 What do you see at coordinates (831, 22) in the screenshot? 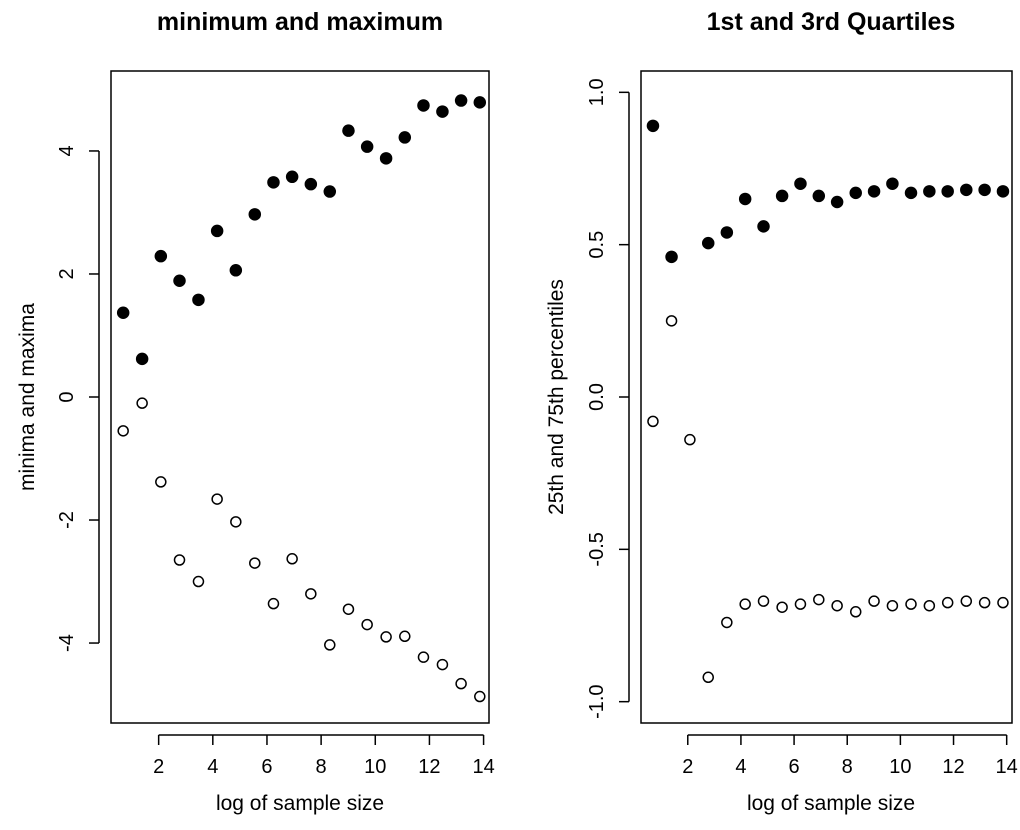
I see `chart-title: 1st and 3rd Quartiles` at bounding box center [831, 22].